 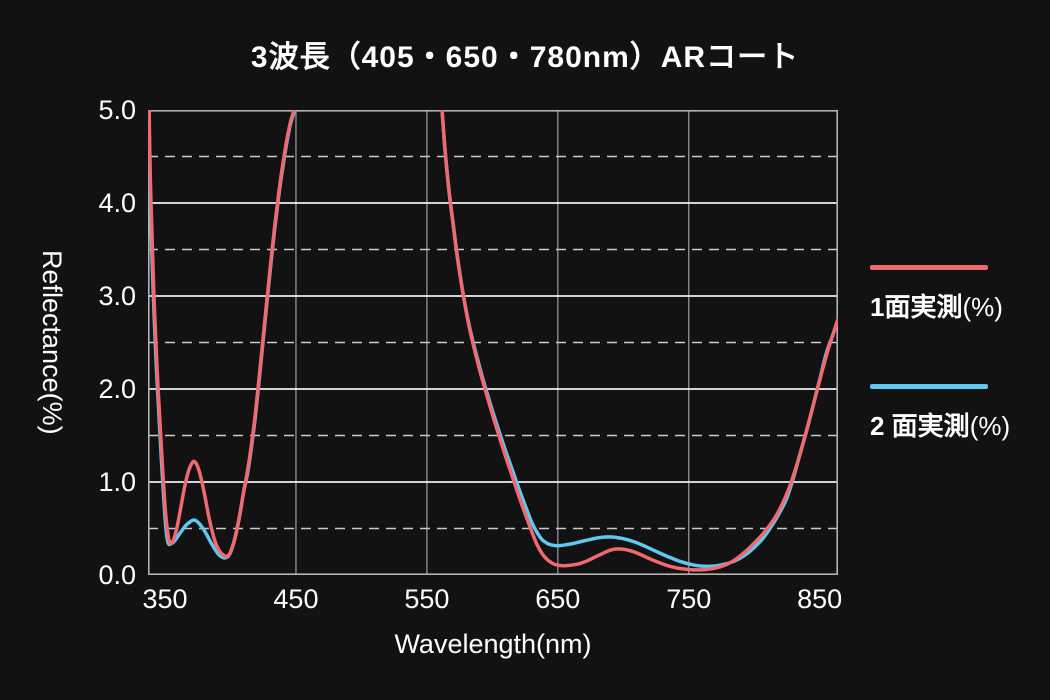 I want to click on x-tick-label-450: 450, so click(x=296, y=599).